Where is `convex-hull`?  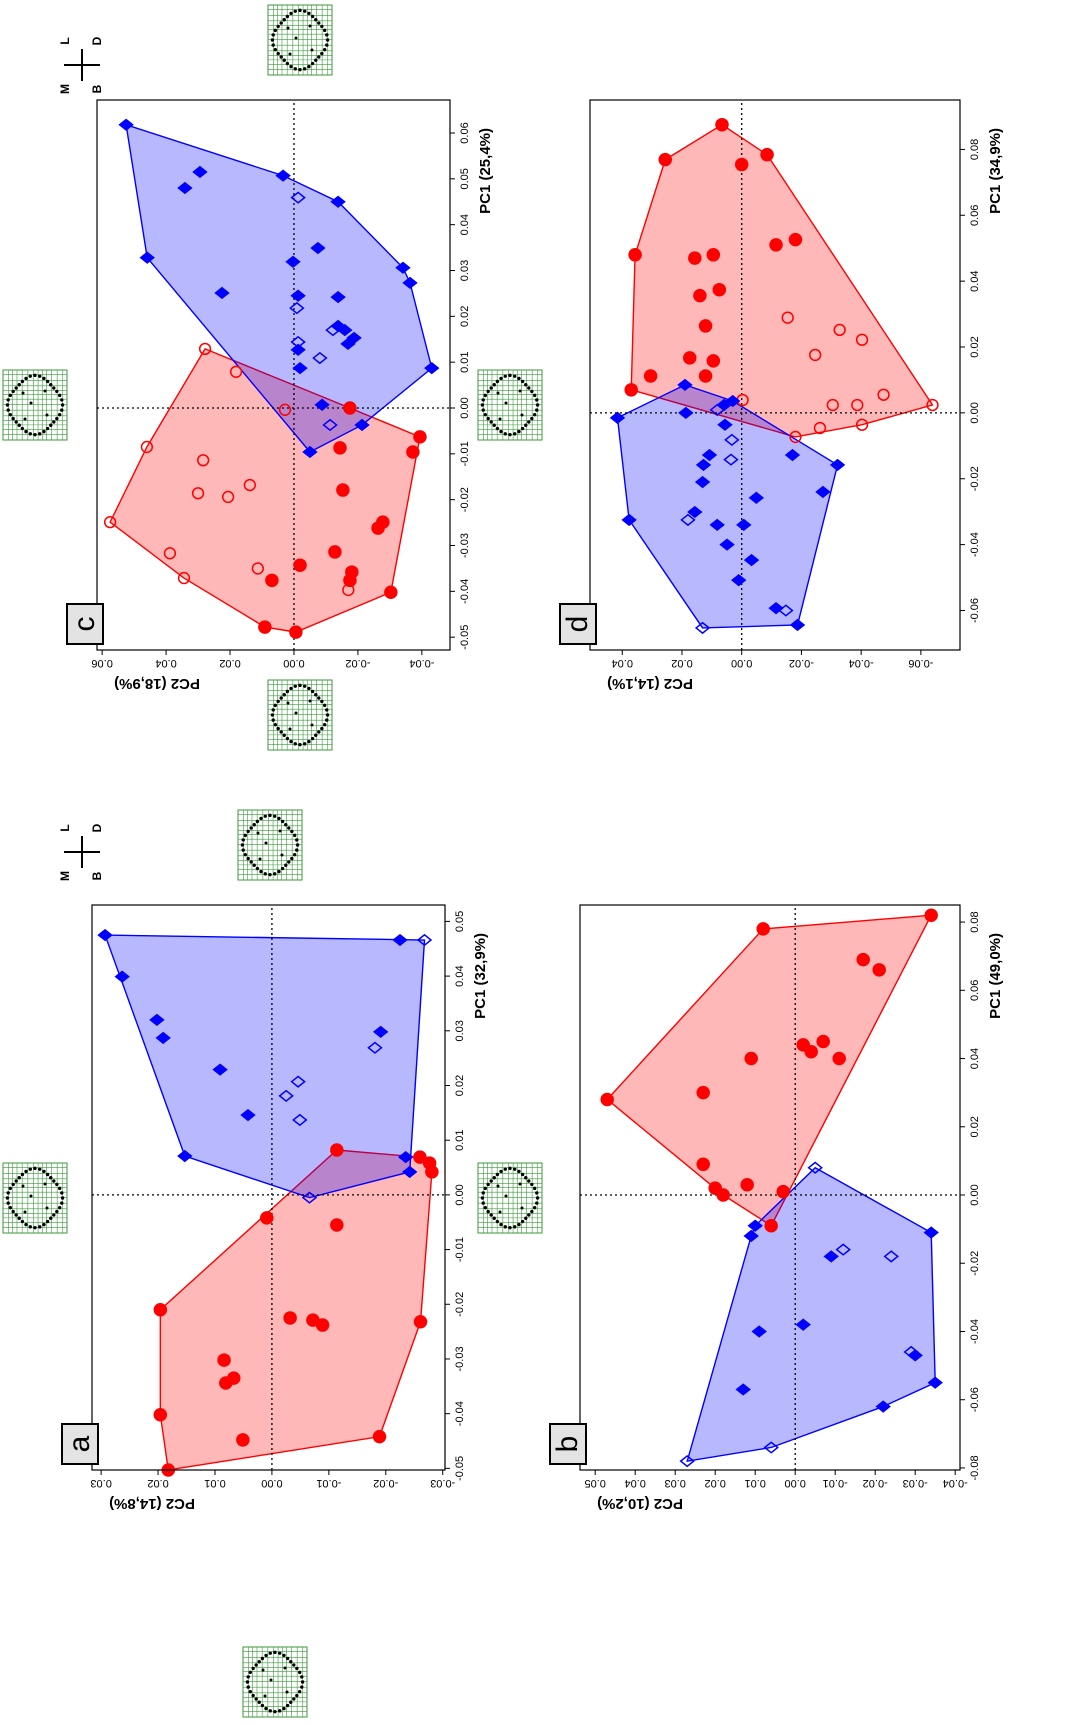
convex-hull is located at coordinates (727, 506).